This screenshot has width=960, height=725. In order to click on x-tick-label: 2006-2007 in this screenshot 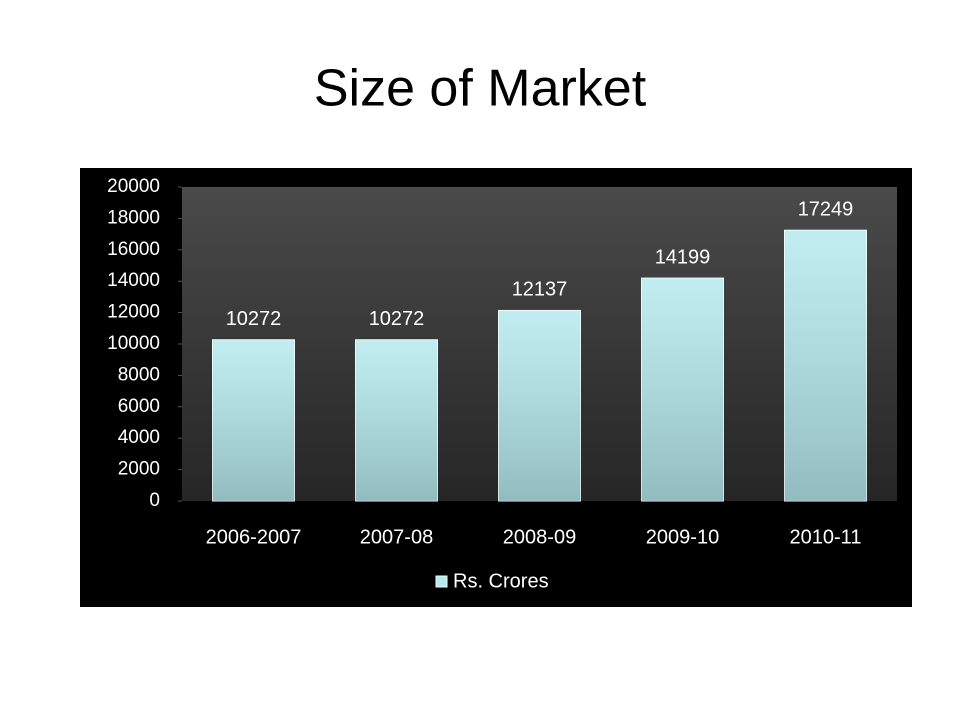, I will do `click(254, 537)`.